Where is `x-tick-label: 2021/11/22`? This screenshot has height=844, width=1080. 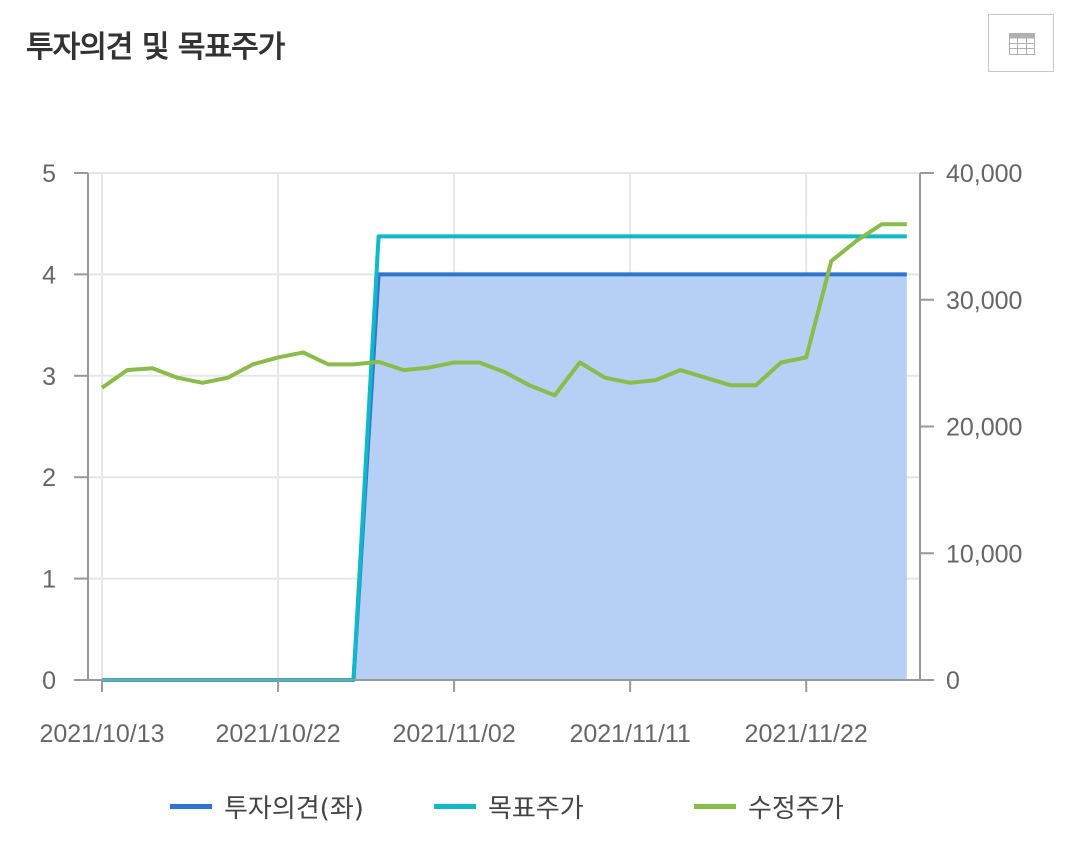
x-tick-label: 2021/11/22 is located at coordinates (806, 734).